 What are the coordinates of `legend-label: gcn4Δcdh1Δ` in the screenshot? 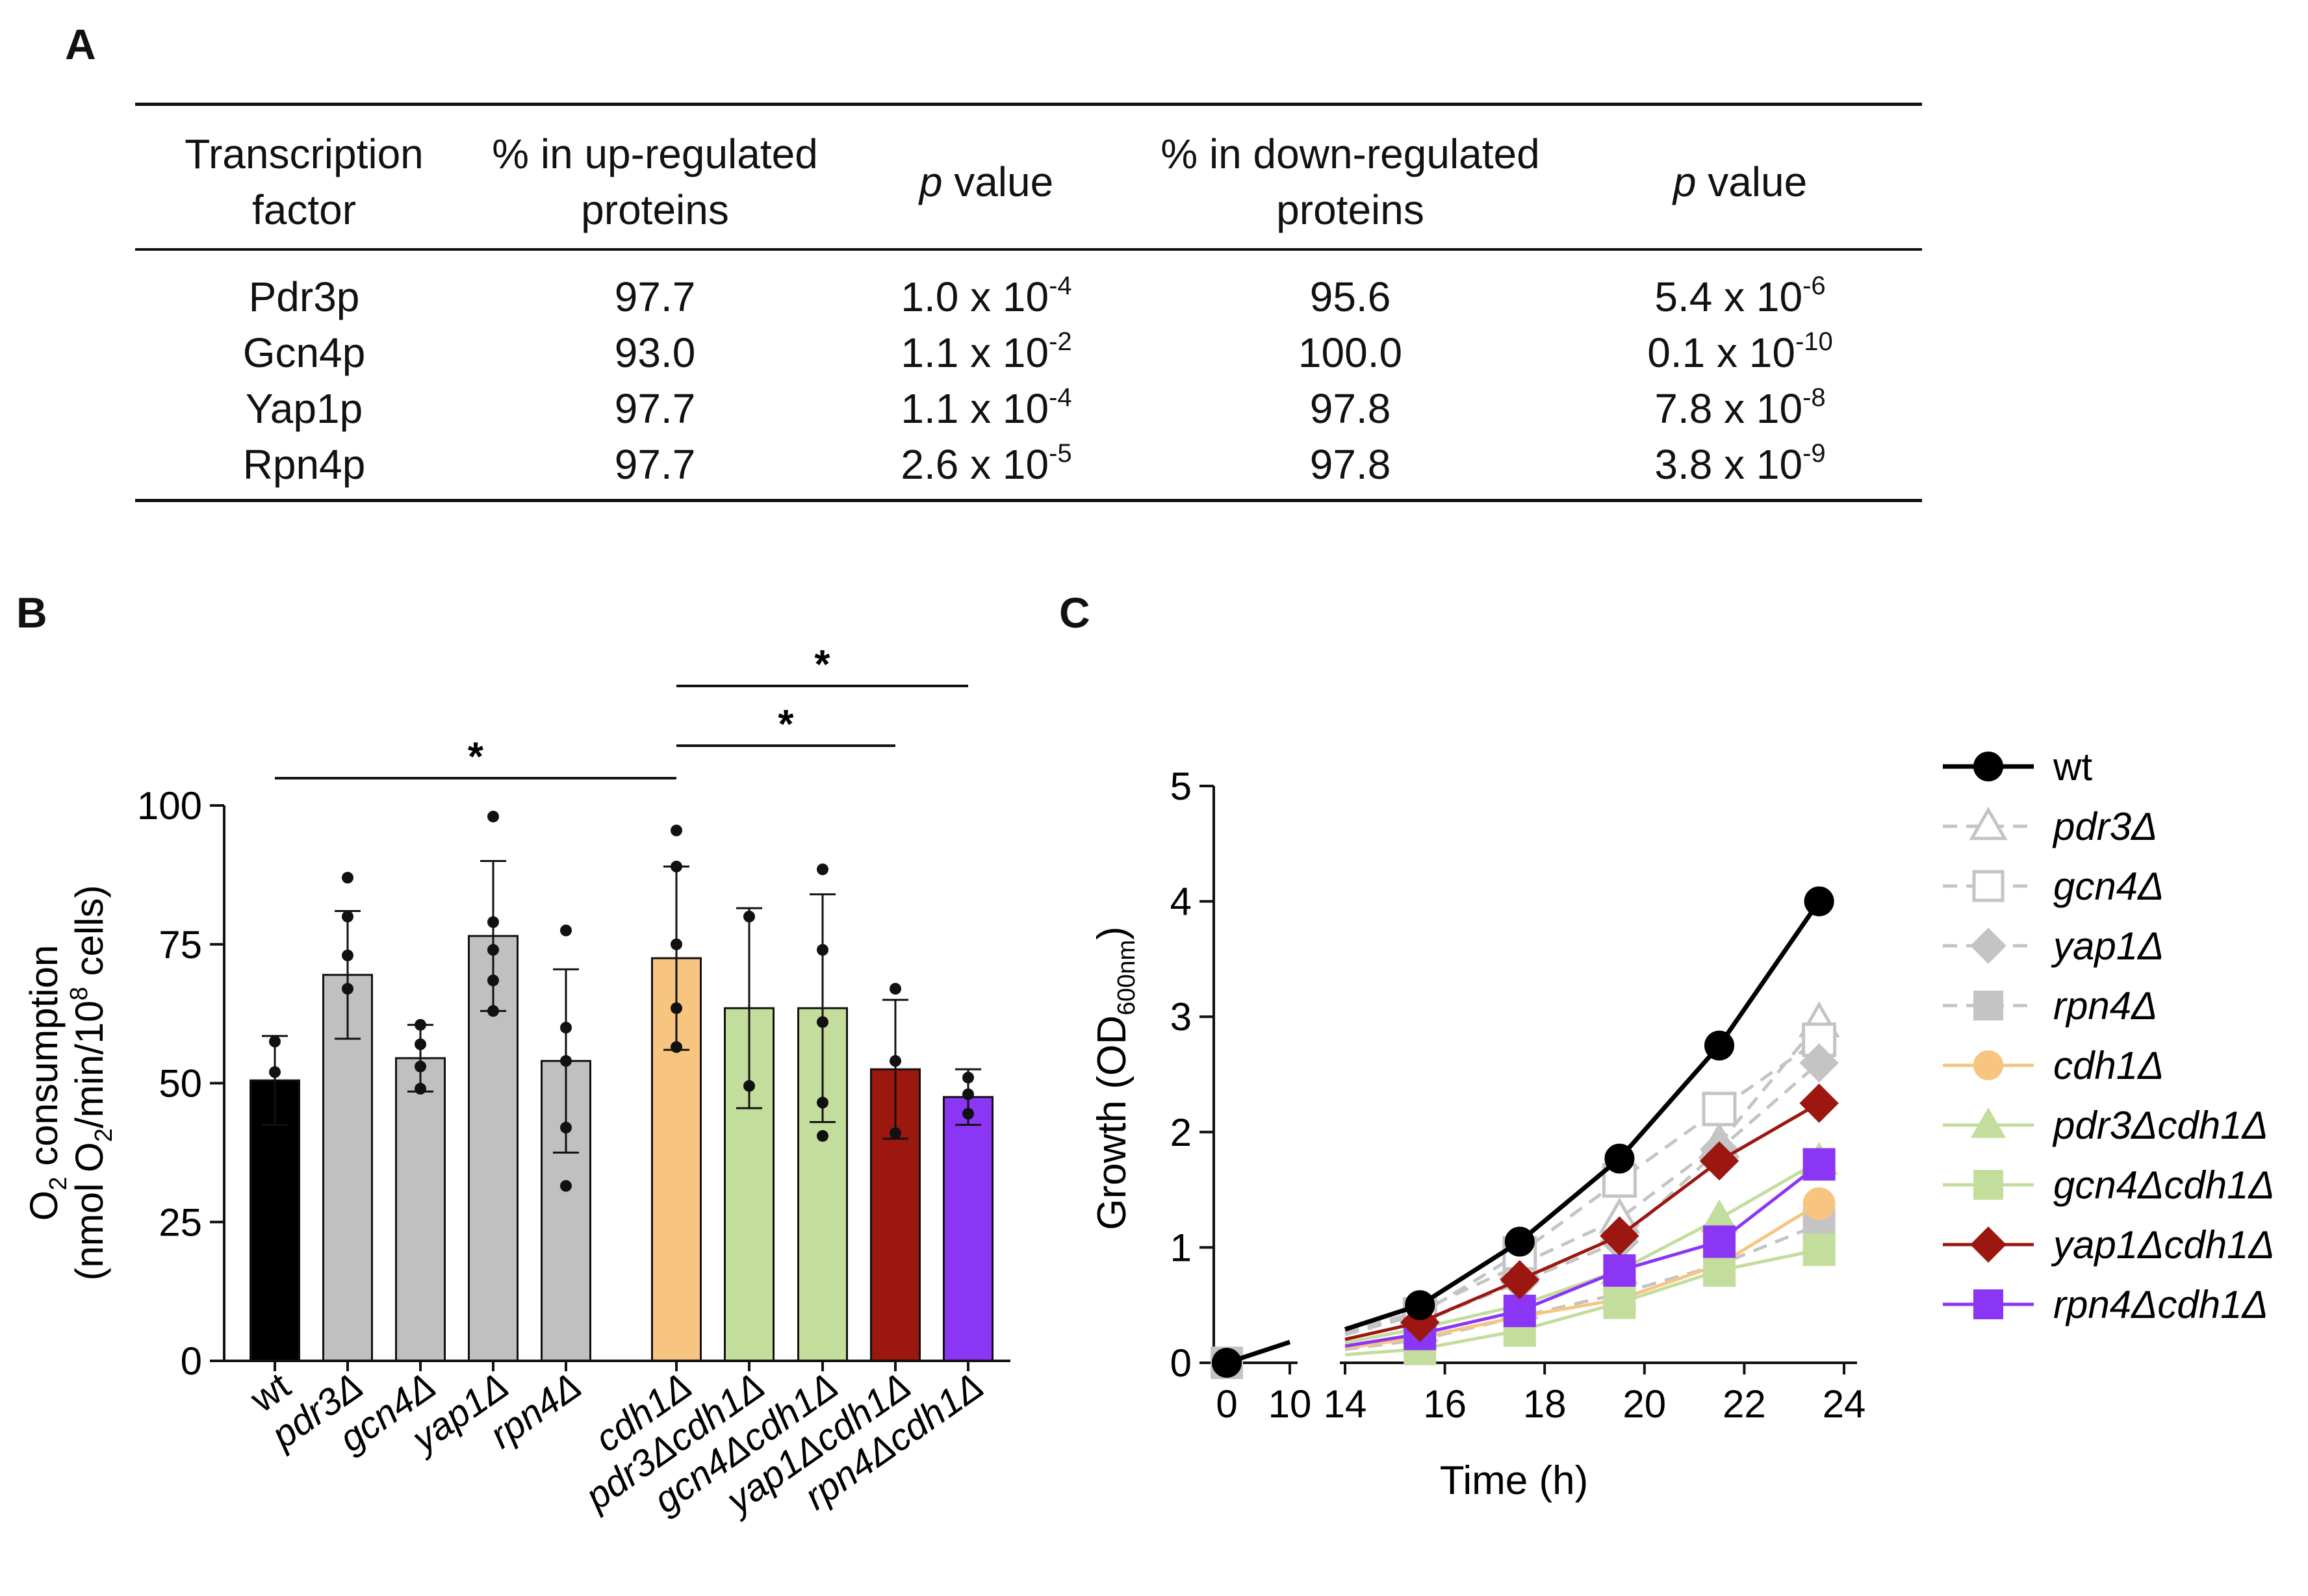 It's located at (2164, 1185).